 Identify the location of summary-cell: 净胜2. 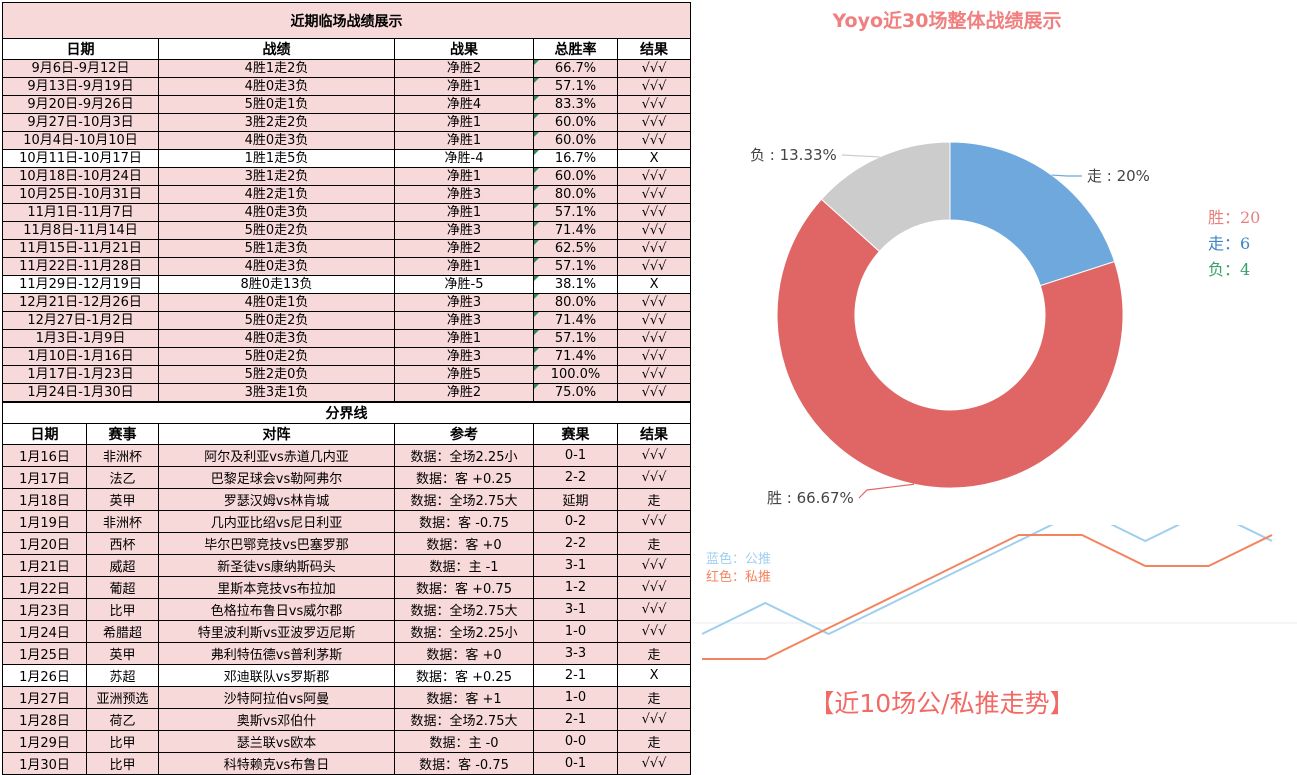
(464, 392).